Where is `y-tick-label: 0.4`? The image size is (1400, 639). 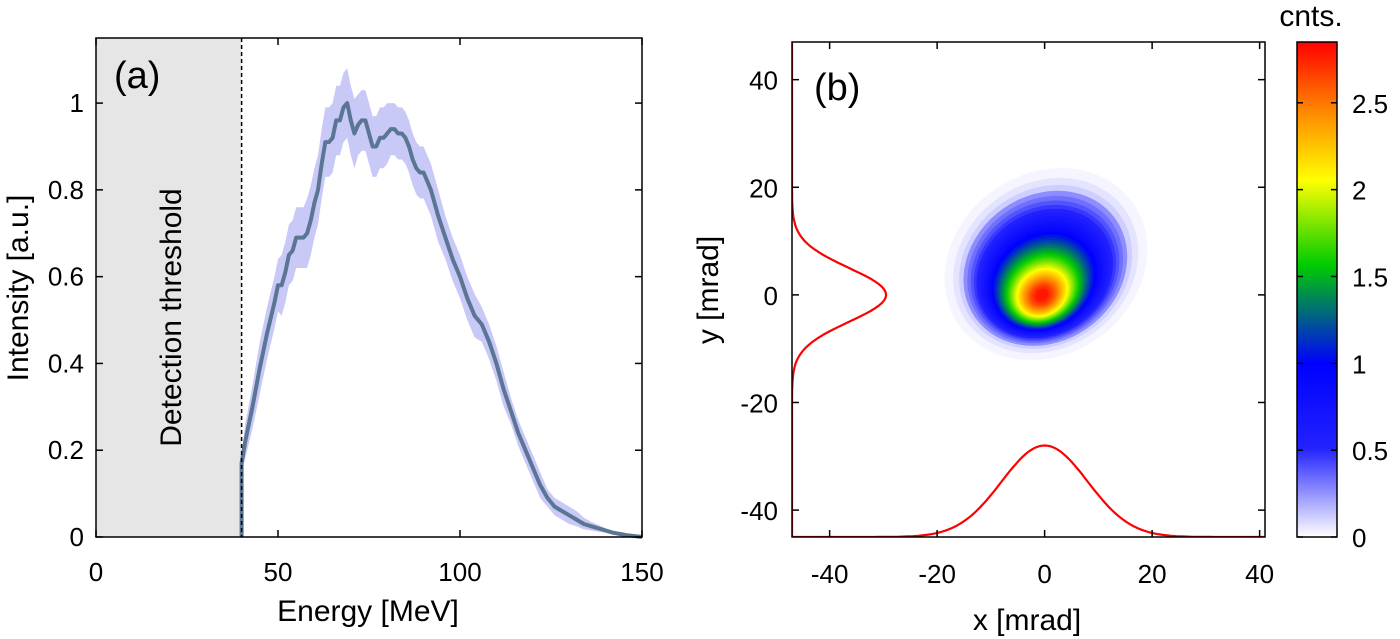 y-tick-label: 0.4 is located at coordinates (66, 363).